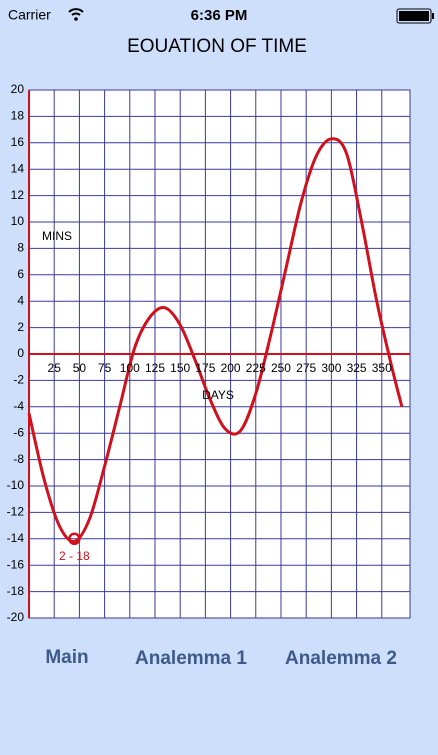 This screenshot has width=438, height=755. What do you see at coordinates (341, 658) in the screenshot?
I see `tab: Analemma 2` at bounding box center [341, 658].